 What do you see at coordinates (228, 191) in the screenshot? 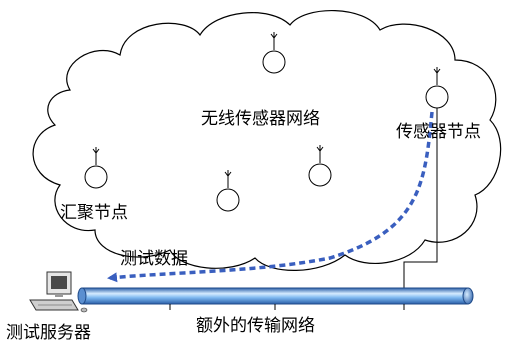
I see `node-bottom-icon` at bounding box center [228, 191].